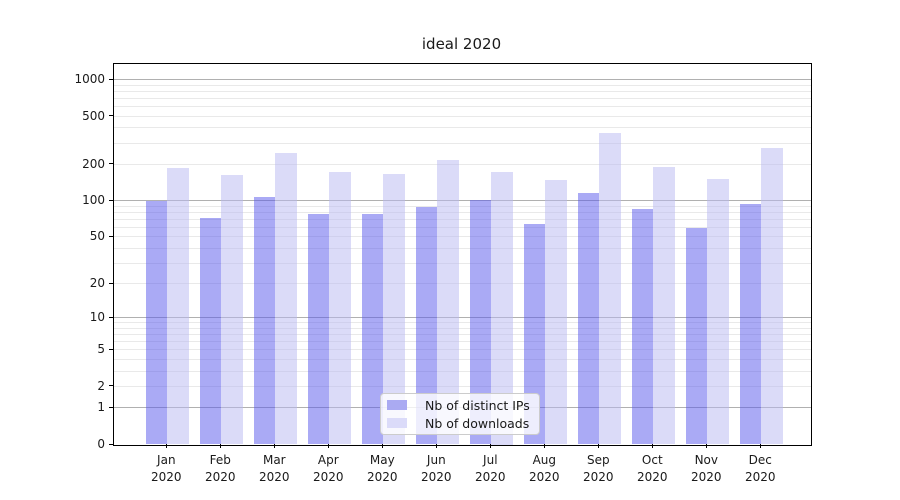  What do you see at coordinates (93, 200) in the screenshot?
I see `y-tick-label: 100` at bounding box center [93, 200].